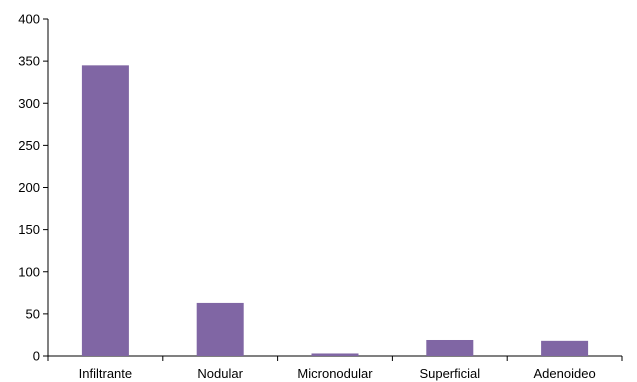 The width and height of the screenshot is (637, 382). What do you see at coordinates (105, 211) in the screenshot?
I see `bar-infiltrante` at bounding box center [105, 211].